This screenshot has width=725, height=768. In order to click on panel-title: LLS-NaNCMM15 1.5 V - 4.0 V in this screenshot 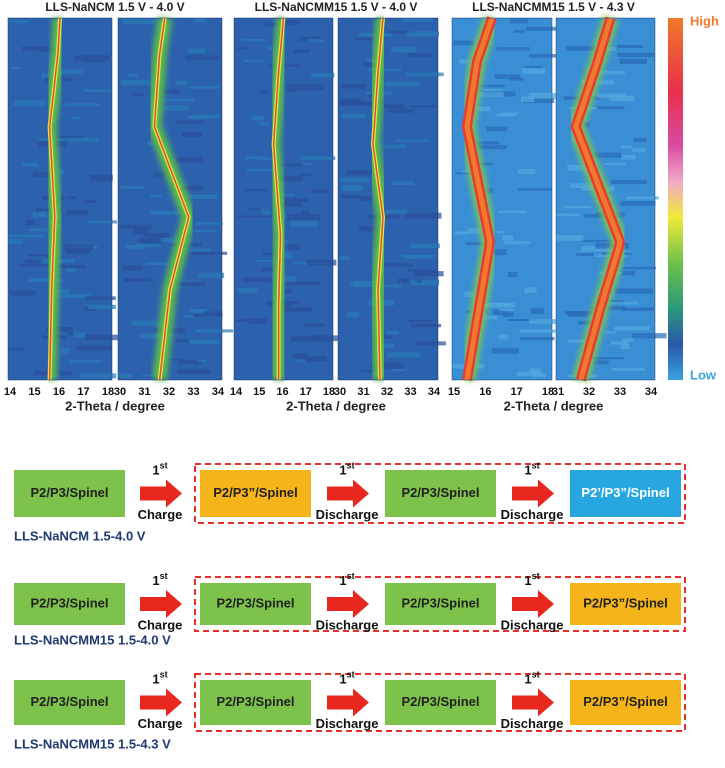, I will do `click(336, 7)`.